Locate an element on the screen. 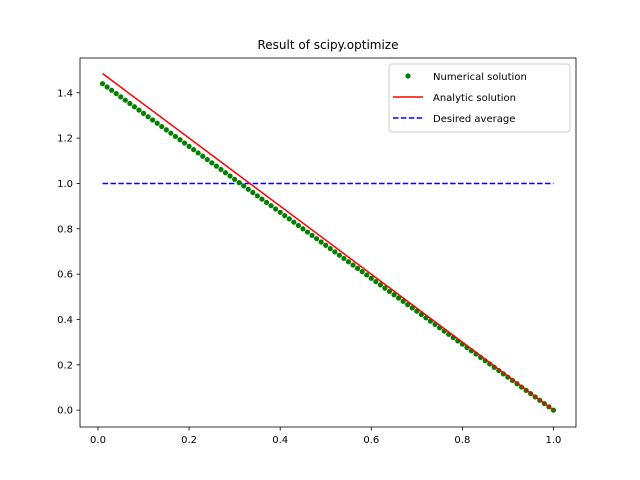  y-tick-label: 0.0 is located at coordinates (65, 411).